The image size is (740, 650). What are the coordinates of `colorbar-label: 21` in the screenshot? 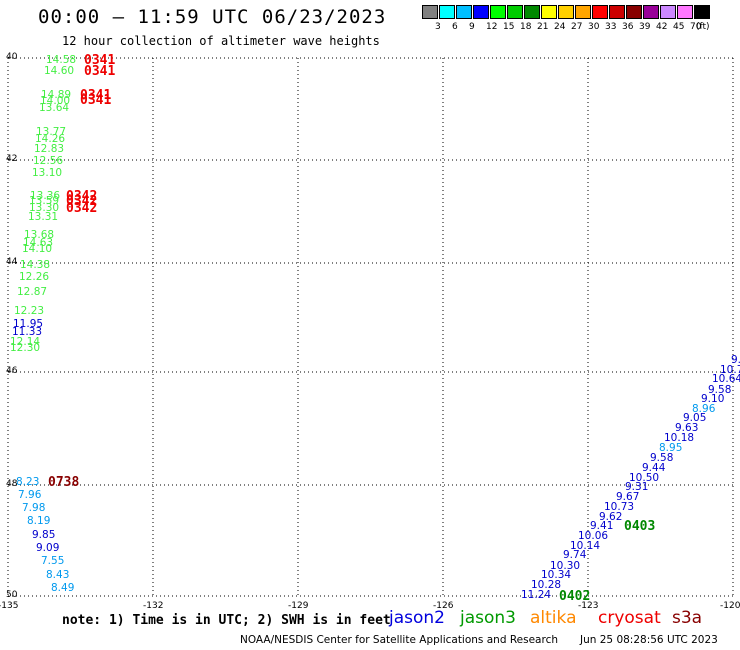 It's located at (543, 27).